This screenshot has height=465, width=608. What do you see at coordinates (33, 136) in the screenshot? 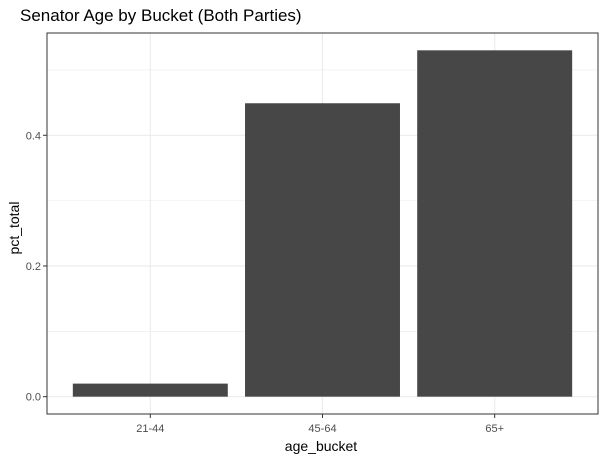
I see `y-tick-label: 0.4` at bounding box center [33, 136].